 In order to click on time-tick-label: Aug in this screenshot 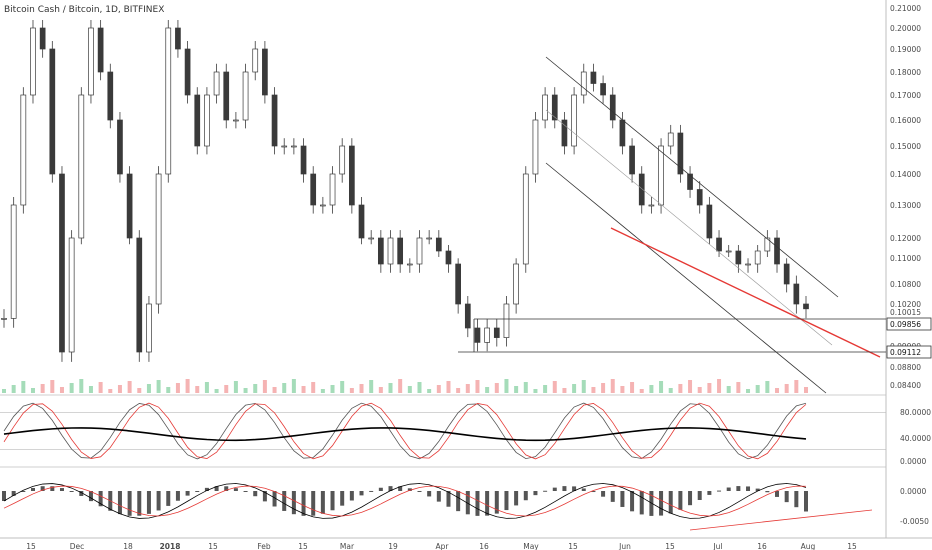, I will do `click(808, 546)`.